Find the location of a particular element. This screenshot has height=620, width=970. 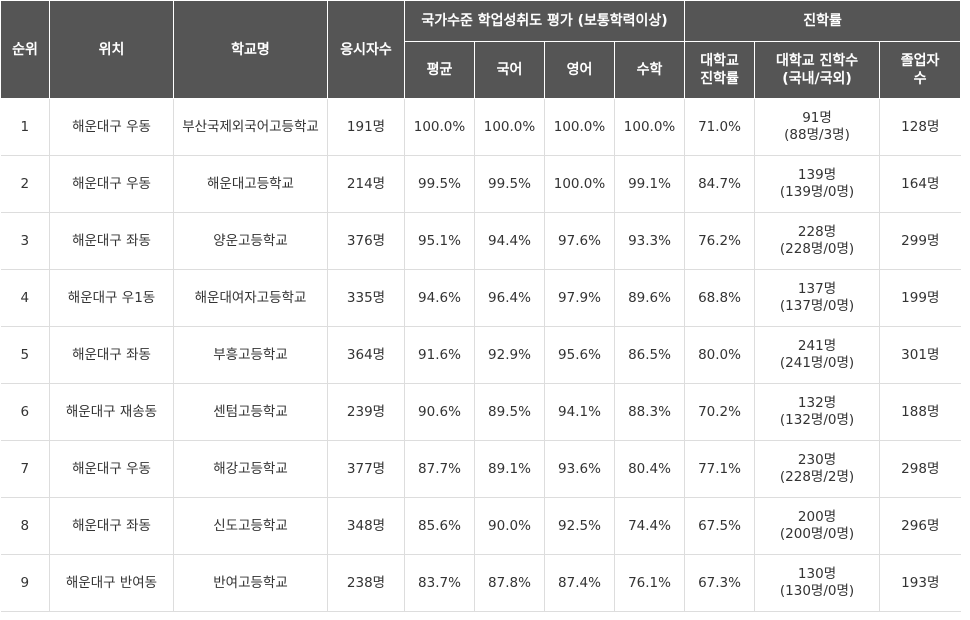

cell-univ-rate: 67.5% is located at coordinates (720, 526).